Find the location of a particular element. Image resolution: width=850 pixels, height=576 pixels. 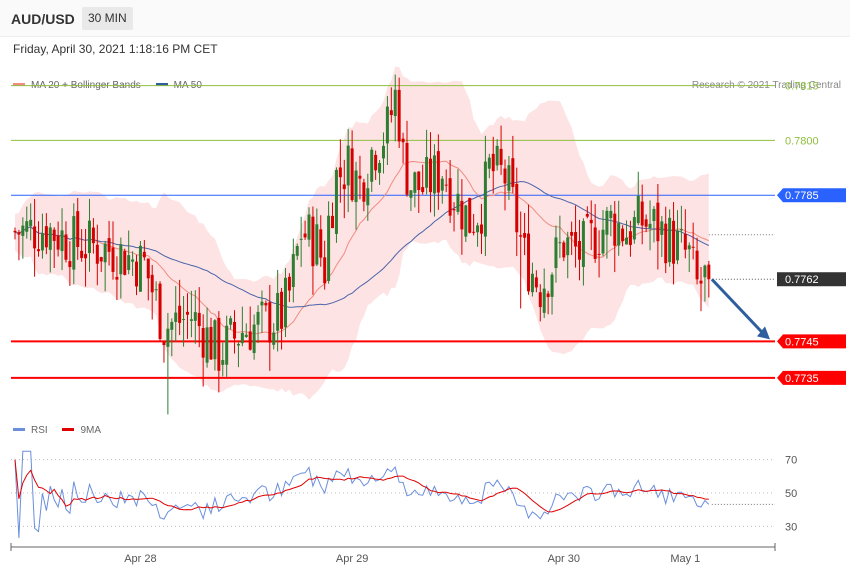

level-tag-0.7735 is located at coordinates (811, 377).